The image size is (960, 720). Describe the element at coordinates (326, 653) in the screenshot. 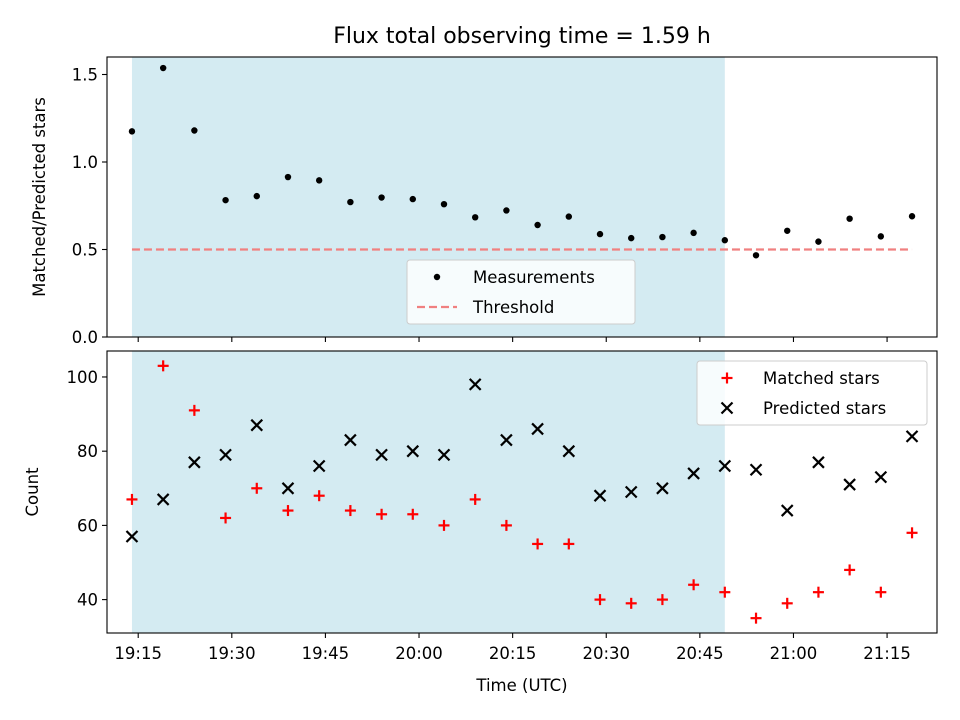

I see `x-tick-label: 19:45` at that location.